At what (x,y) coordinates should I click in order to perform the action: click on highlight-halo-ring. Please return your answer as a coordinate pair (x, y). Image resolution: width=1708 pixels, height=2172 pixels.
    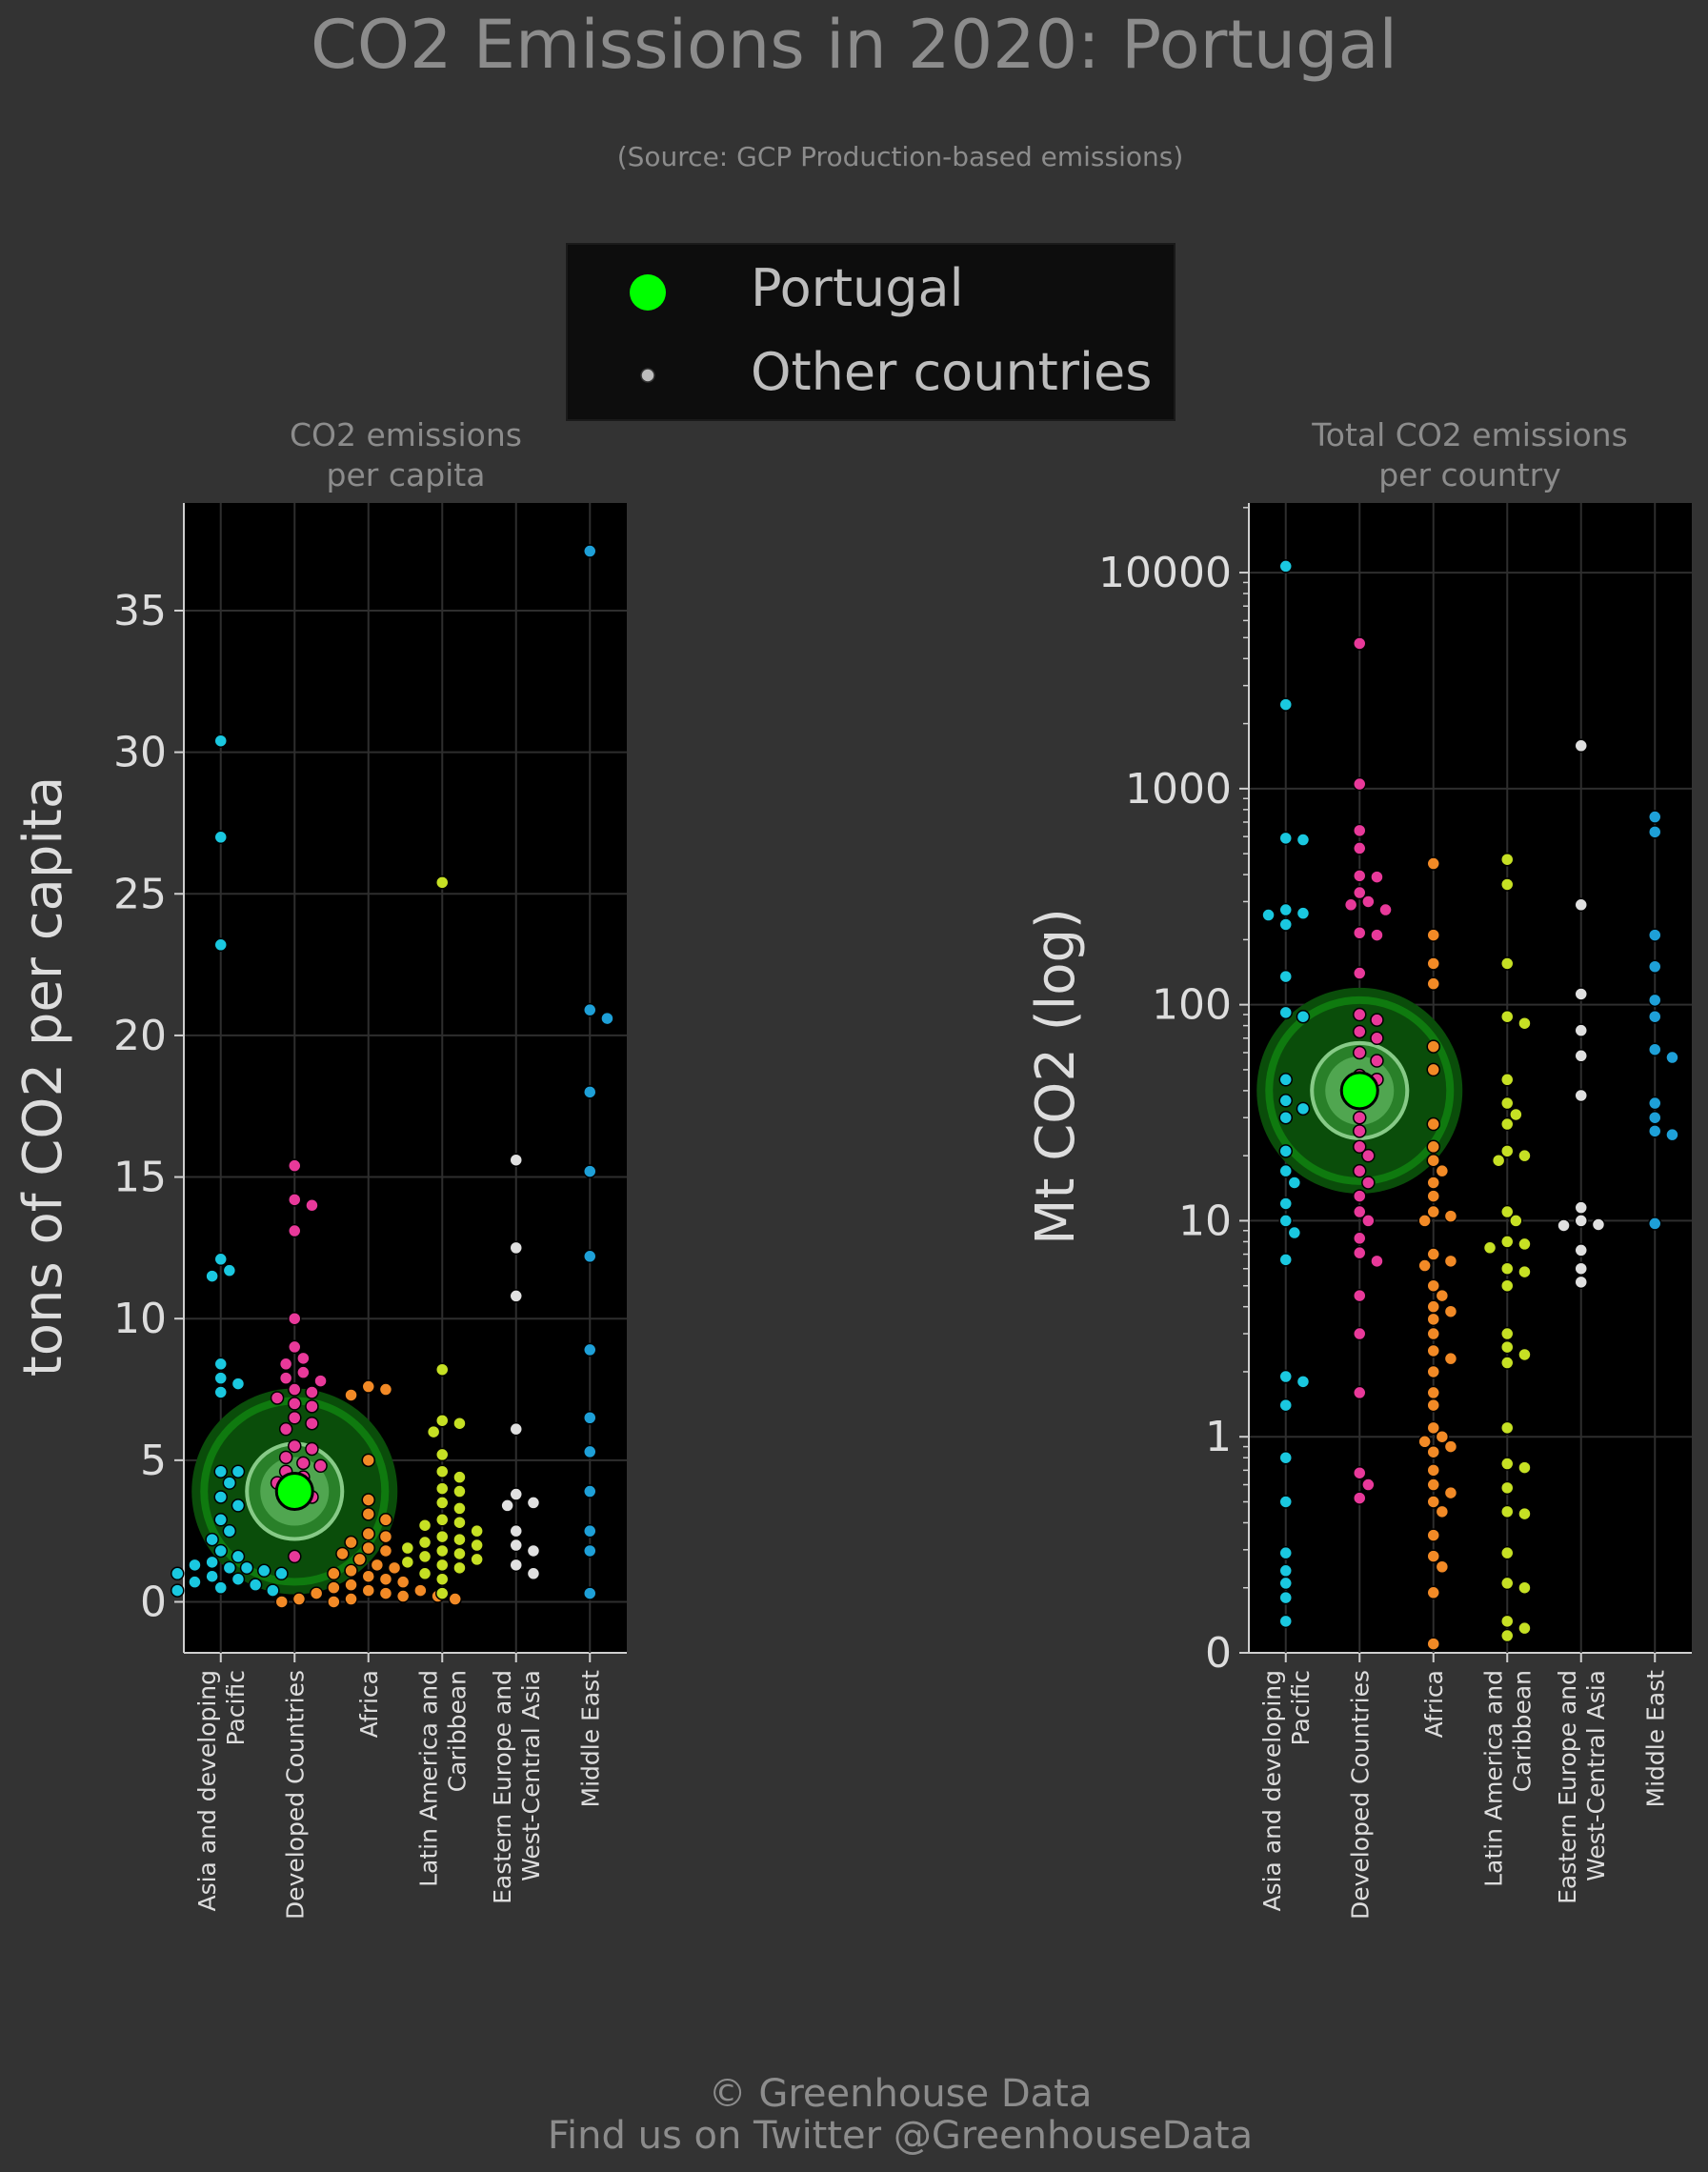
    Looking at the image, I should click on (1360, 1090).